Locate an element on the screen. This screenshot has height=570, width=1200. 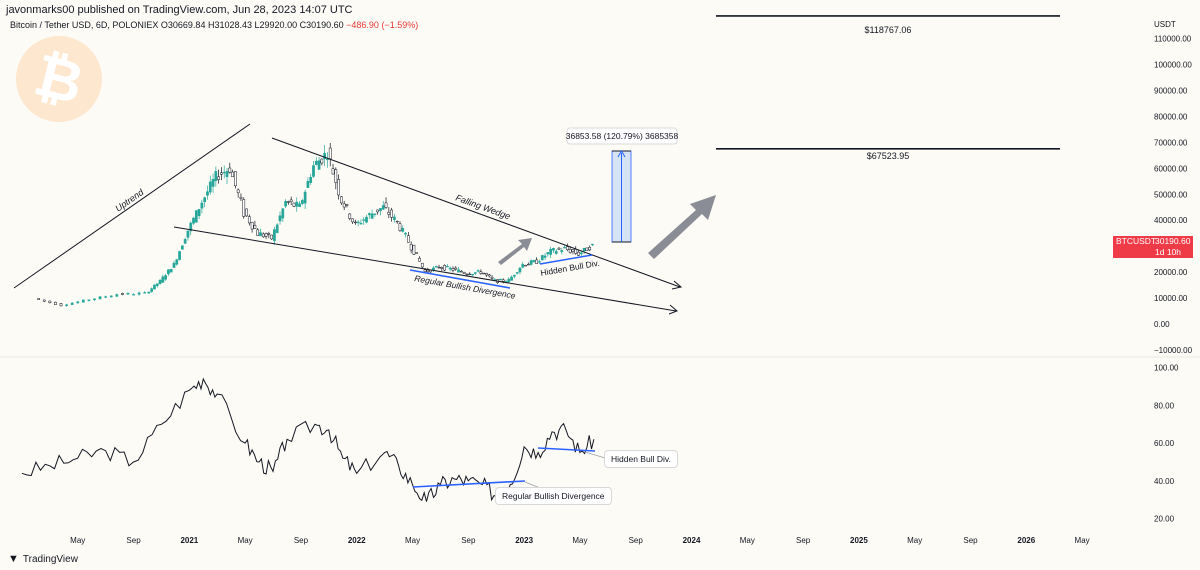
rsi-tick-label: 80.00 is located at coordinates (1164, 405).